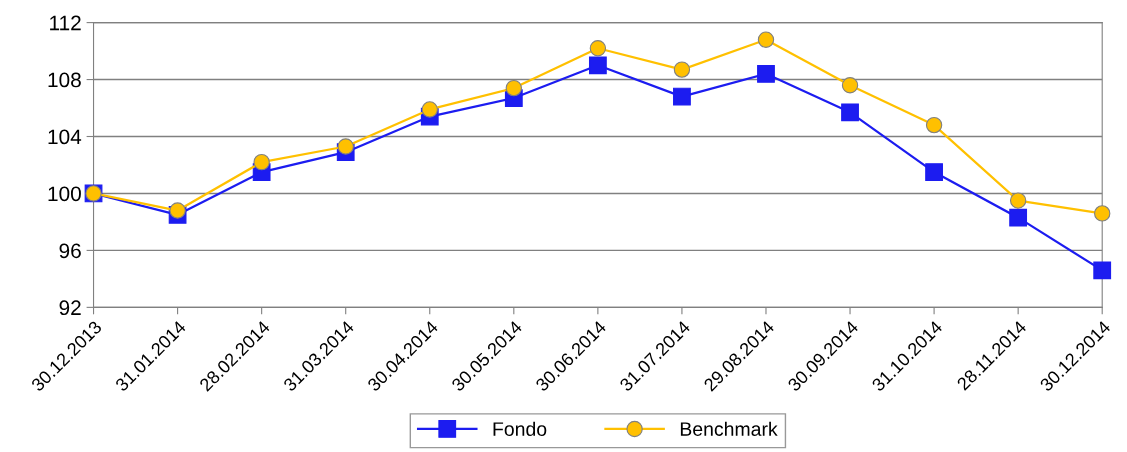  Describe the element at coordinates (520, 428) in the screenshot. I see `legend-label: Fondo` at that location.